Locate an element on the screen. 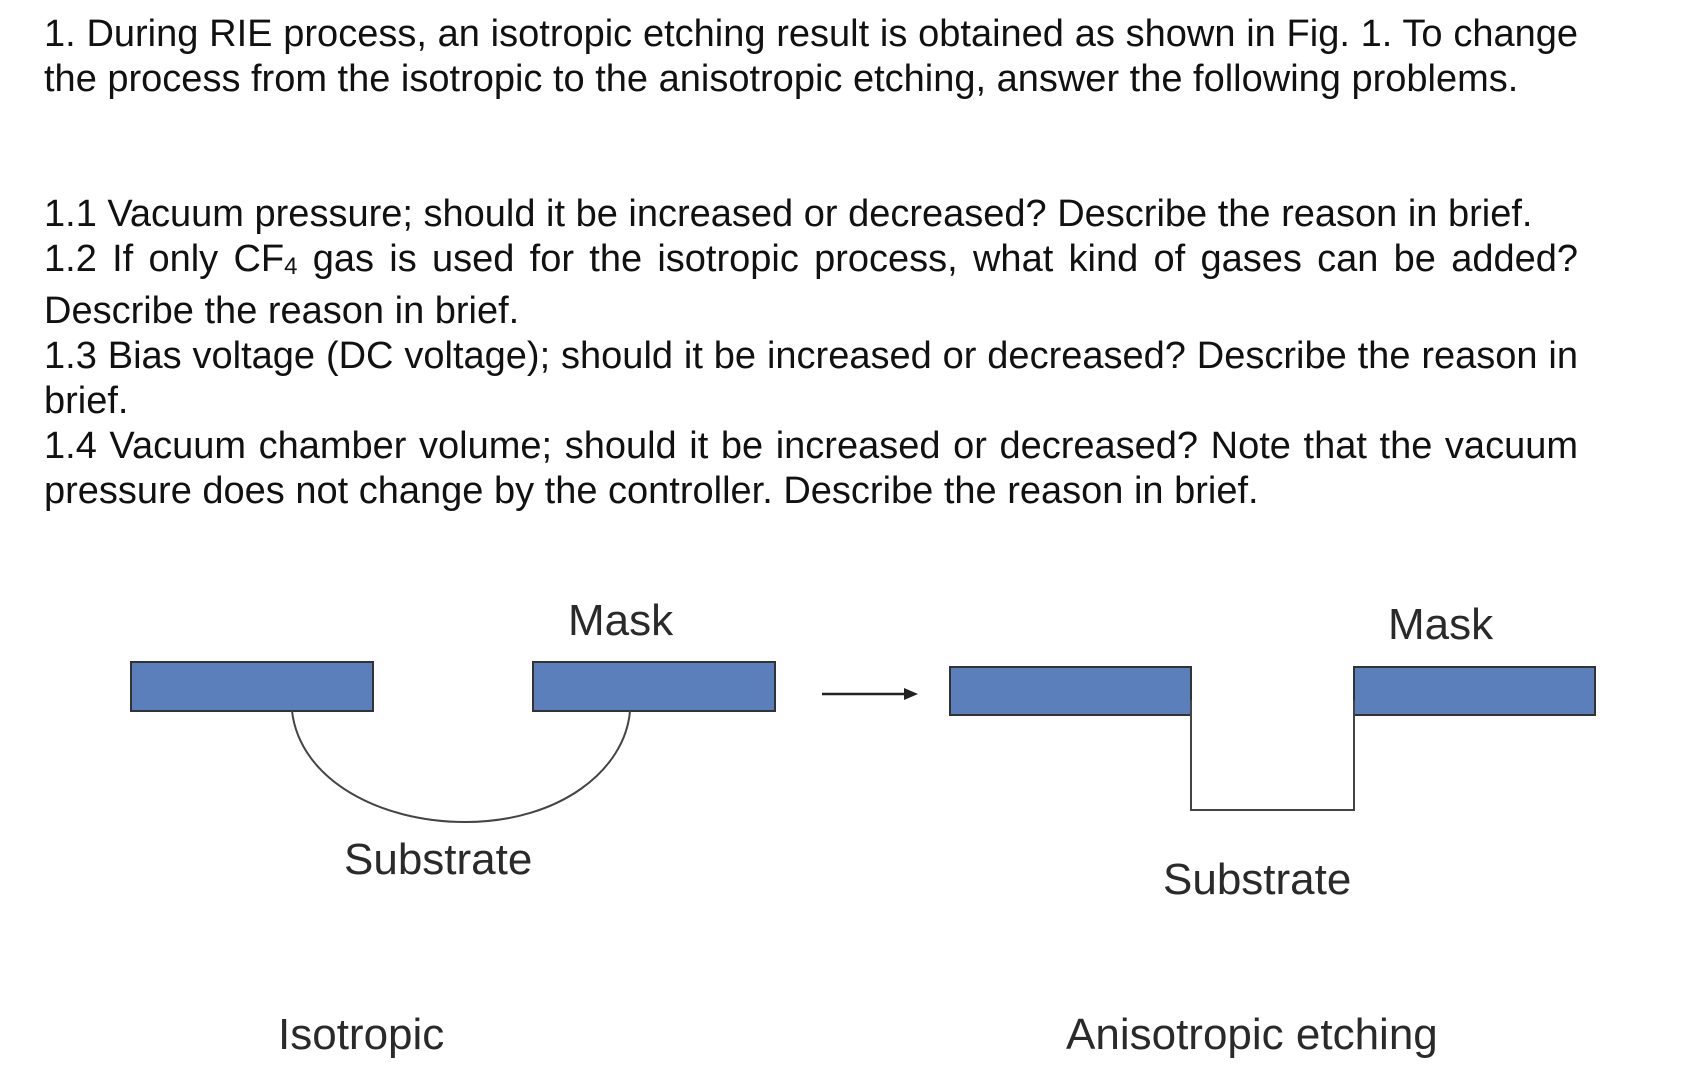  anisotropic-etch-profile is located at coordinates (1272, 755).